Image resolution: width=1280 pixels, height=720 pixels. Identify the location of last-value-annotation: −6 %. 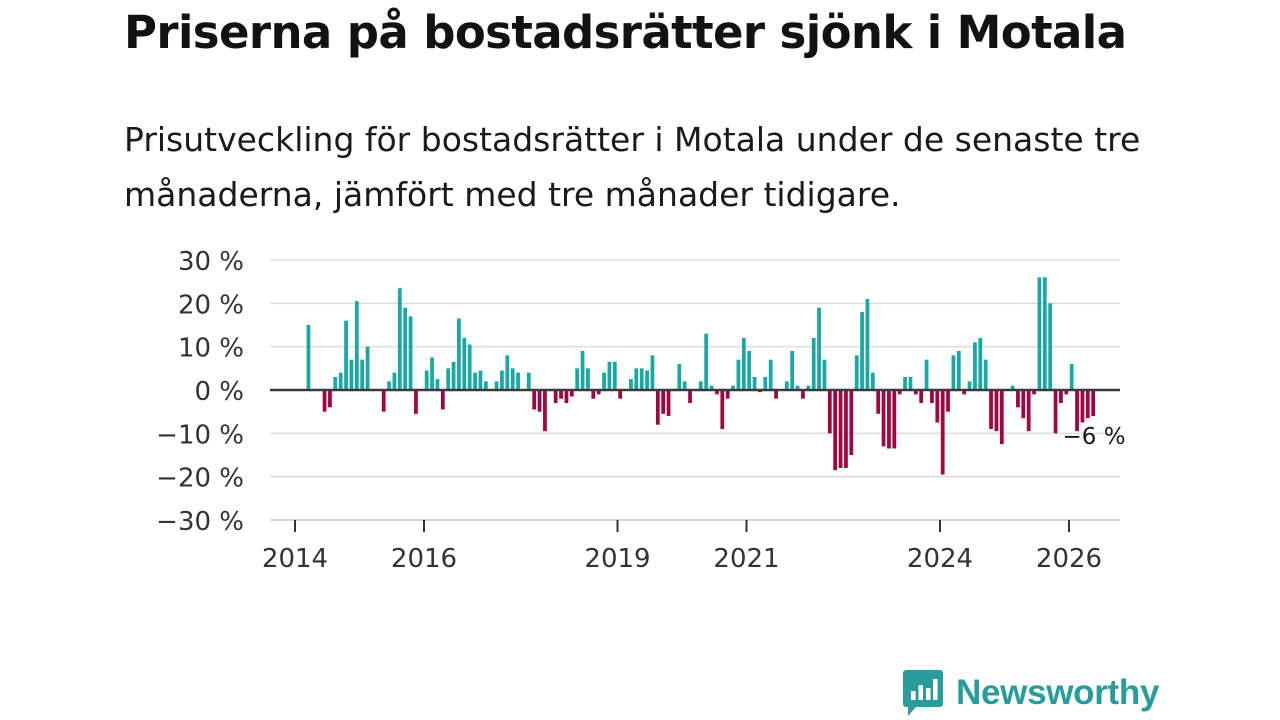
(1094, 437).